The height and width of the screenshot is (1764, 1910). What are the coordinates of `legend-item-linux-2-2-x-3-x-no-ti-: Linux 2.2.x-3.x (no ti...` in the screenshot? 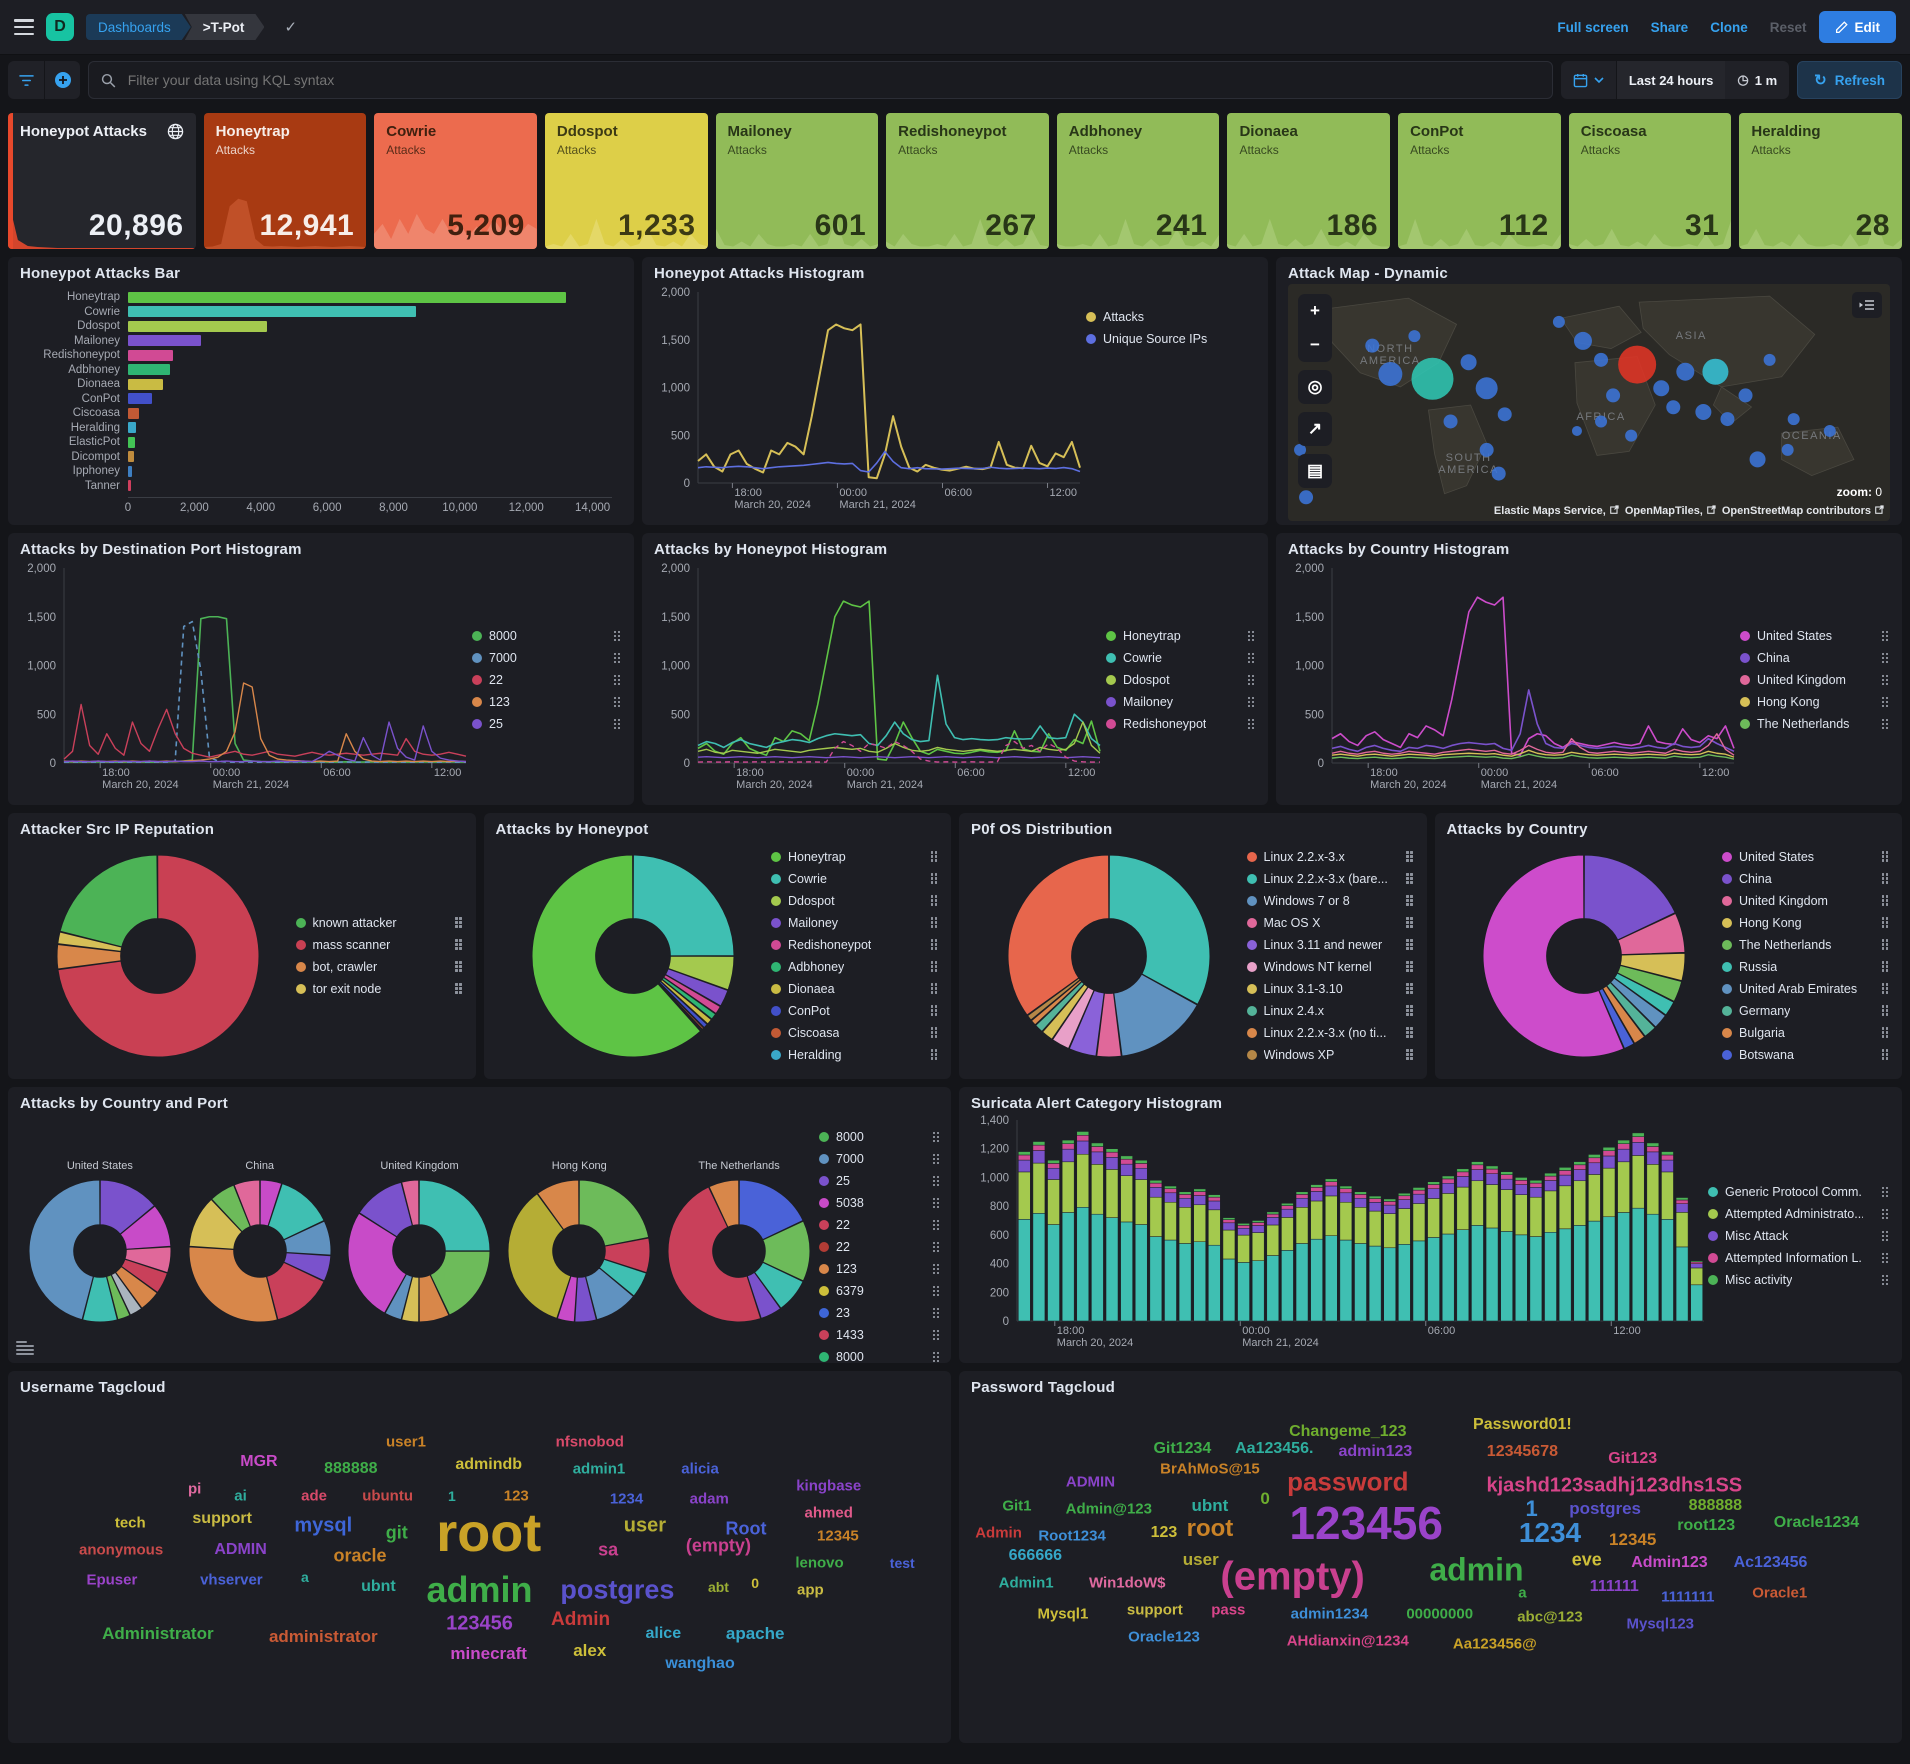 It's located at (1329, 1033).